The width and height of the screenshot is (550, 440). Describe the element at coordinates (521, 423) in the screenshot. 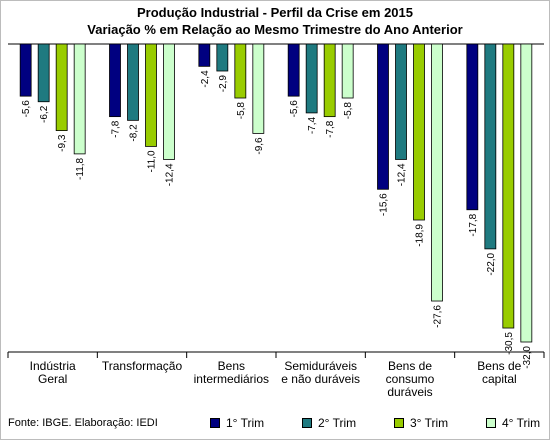

I see `legend-label: 4° Trim` at that location.